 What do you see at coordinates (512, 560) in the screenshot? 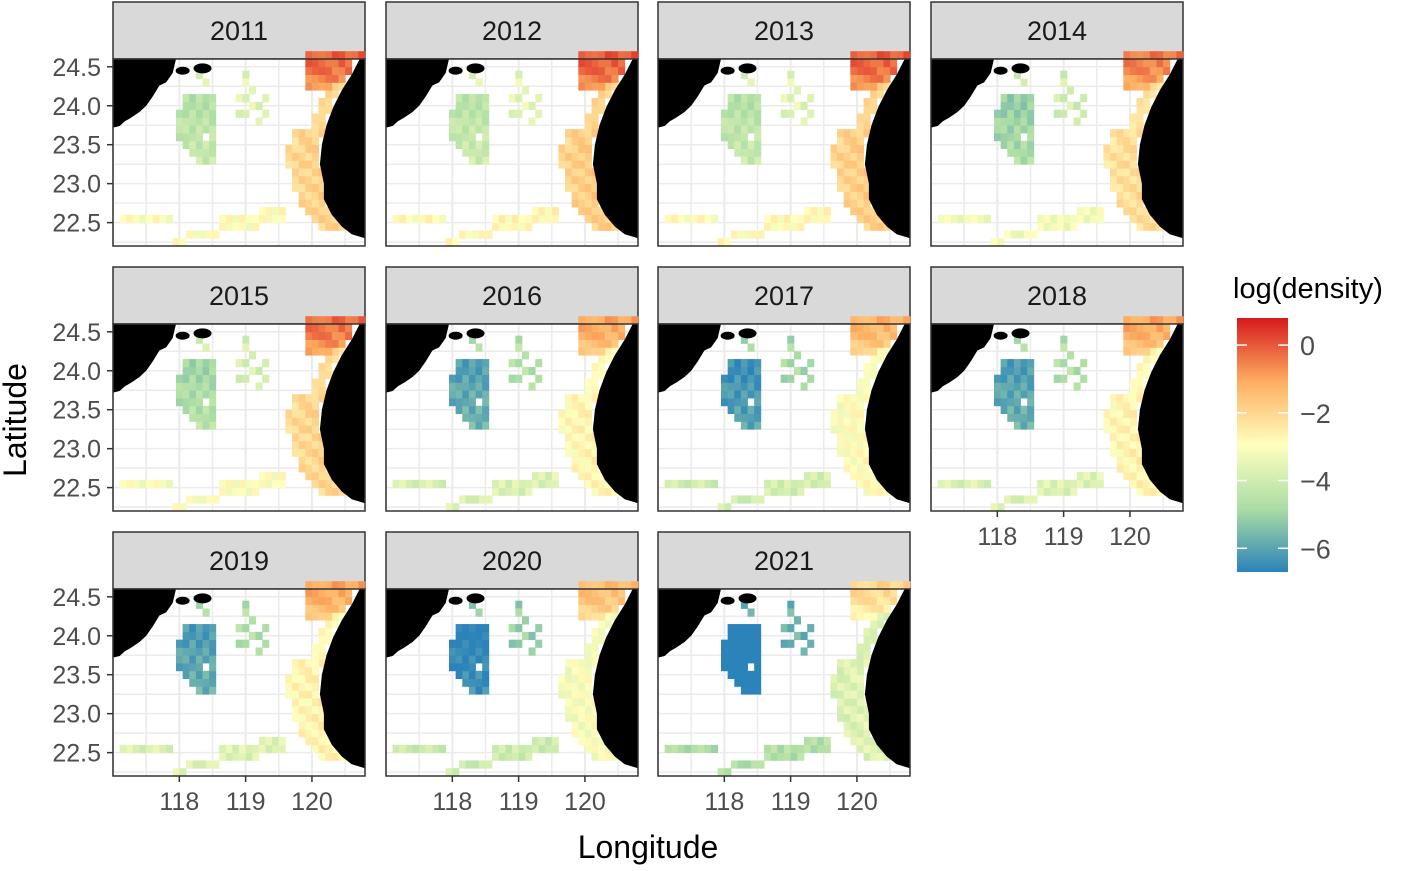
I see `facet-strip` at bounding box center [512, 560].